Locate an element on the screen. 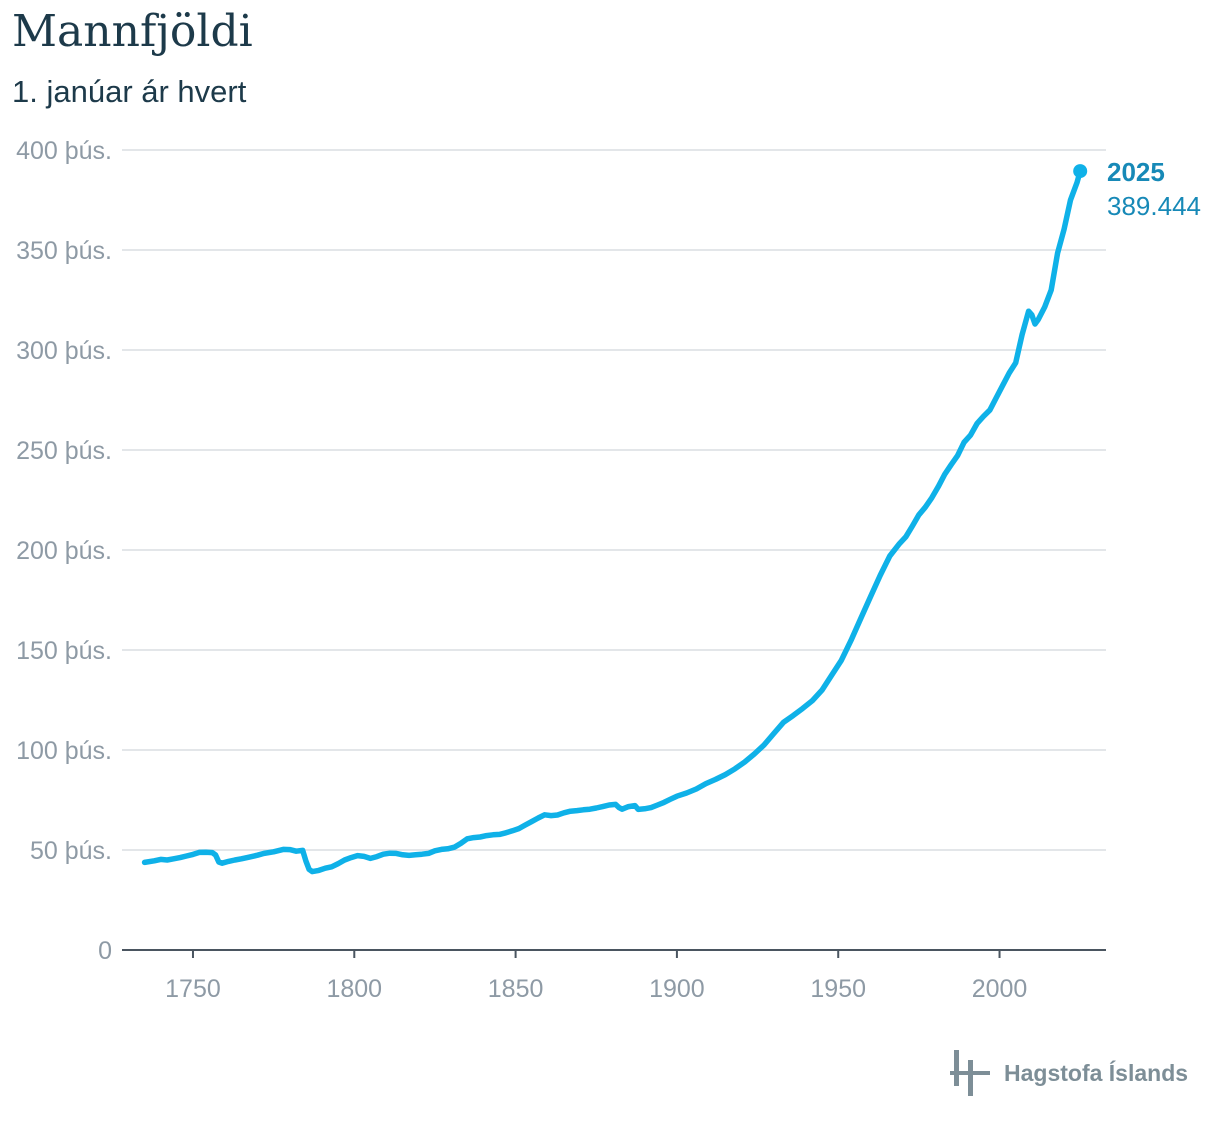  x-tick-label: 1900 is located at coordinates (677, 989).